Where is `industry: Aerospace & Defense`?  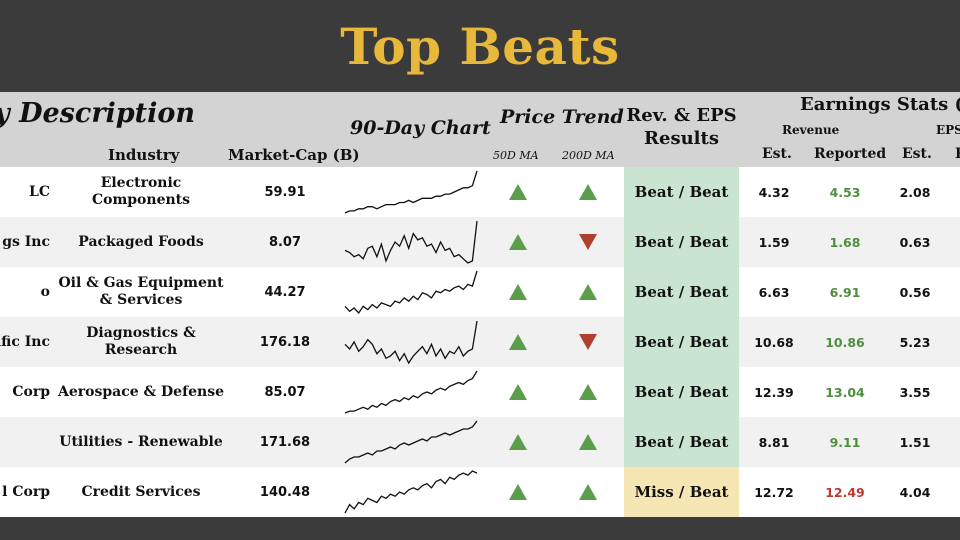 industry: Aerospace & Defense is located at coordinates (141, 391).